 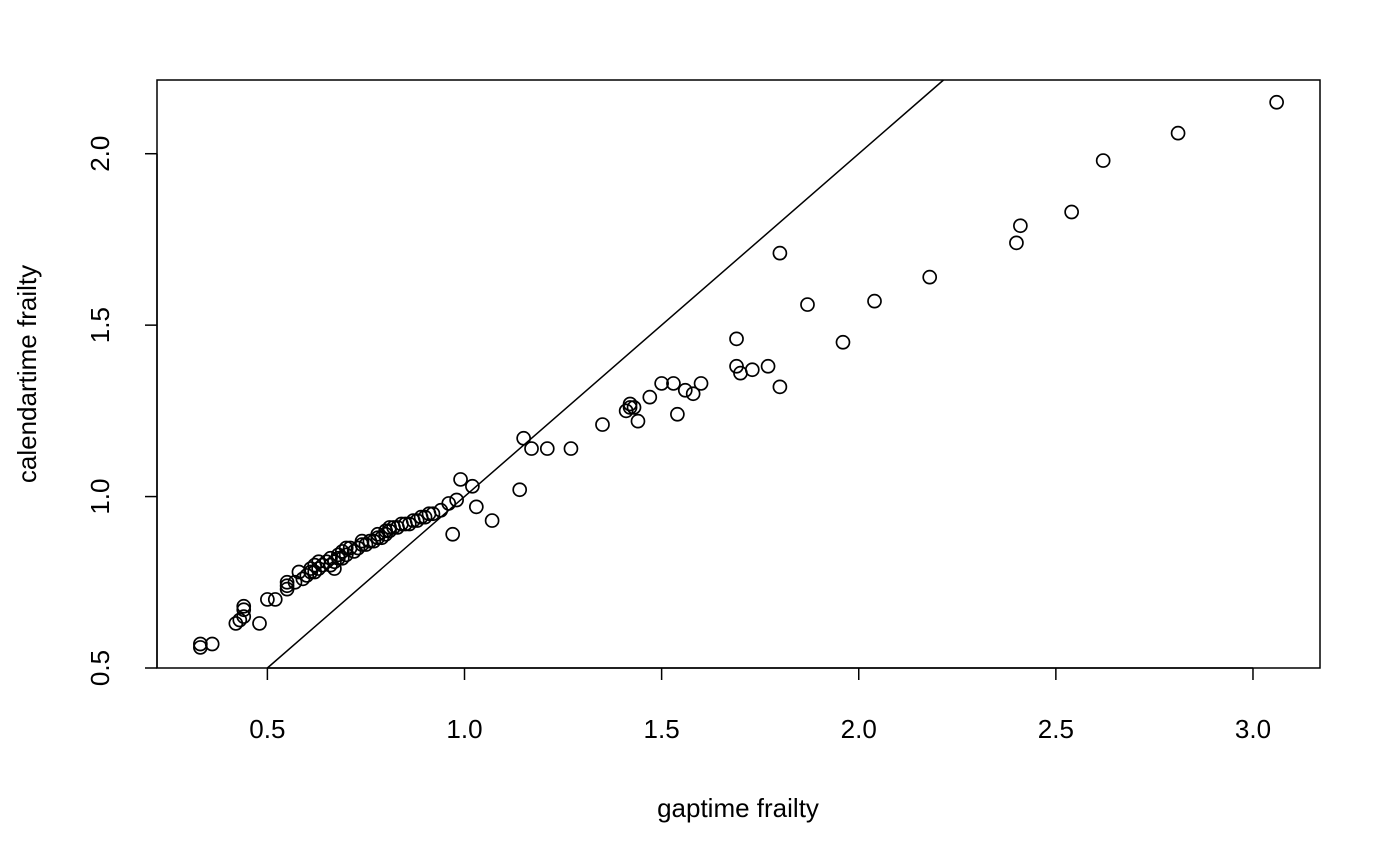 What do you see at coordinates (100, 496) in the screenshot?
I see `y-tick-label: 1.0` at bounding box center [100, 496].